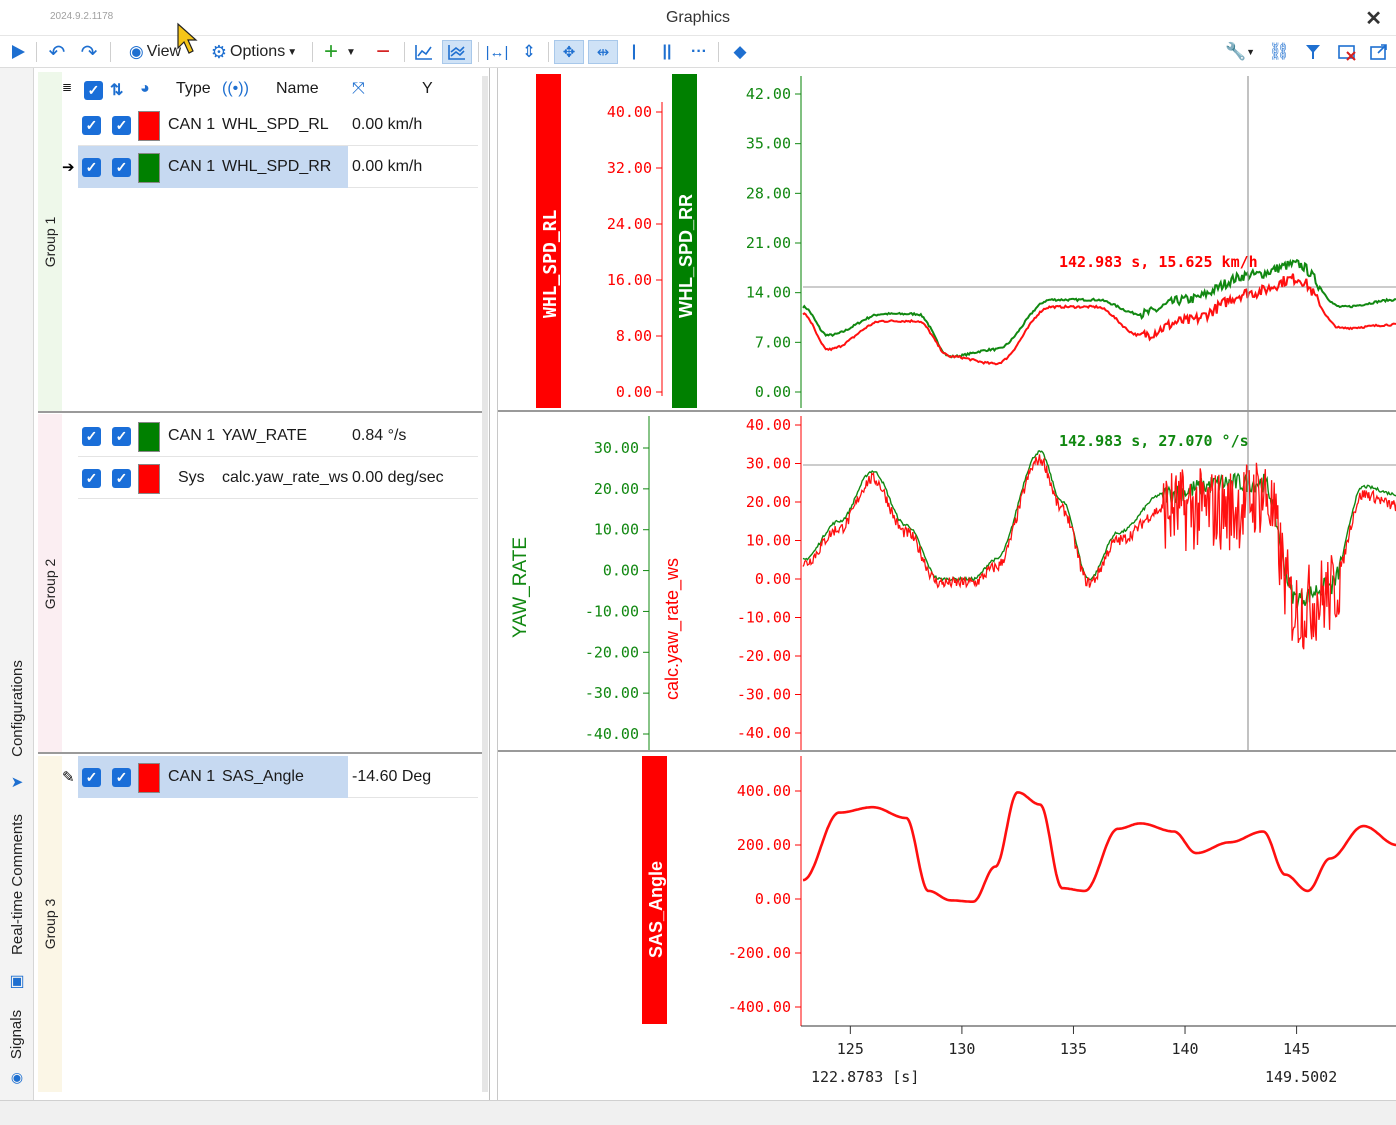 This screenshot has width=1396, height=1125. What do you see at coordinates (387, 166) in the screenshot?
I see `signal-value: 0.00 km/h` at bounding box center [387, 166].